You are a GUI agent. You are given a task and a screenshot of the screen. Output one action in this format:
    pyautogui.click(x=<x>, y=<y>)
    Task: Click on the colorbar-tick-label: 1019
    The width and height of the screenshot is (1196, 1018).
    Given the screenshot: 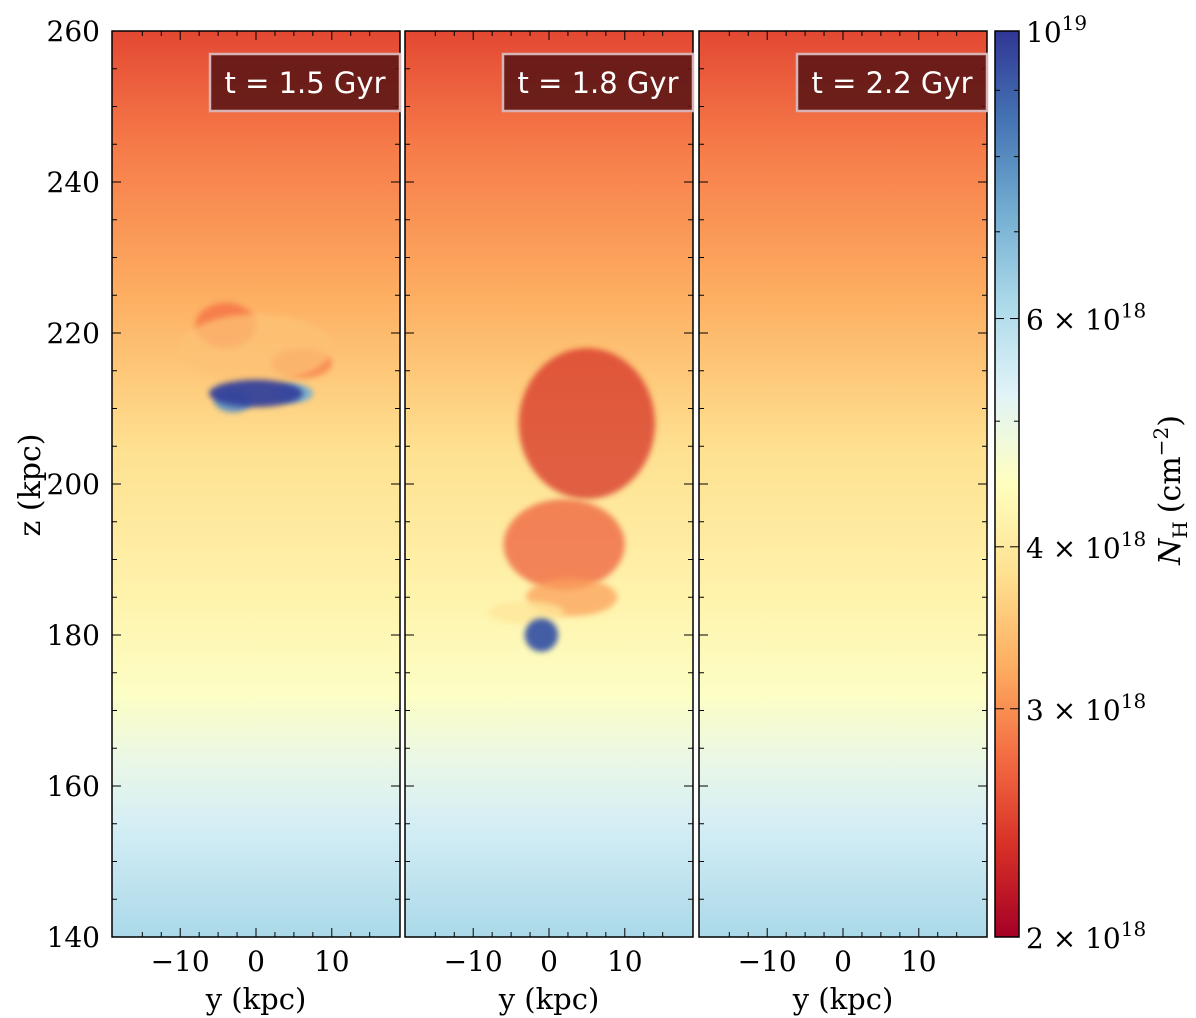 What is the action you would take?
    pyautogui.click(x=1056, y=30)
    